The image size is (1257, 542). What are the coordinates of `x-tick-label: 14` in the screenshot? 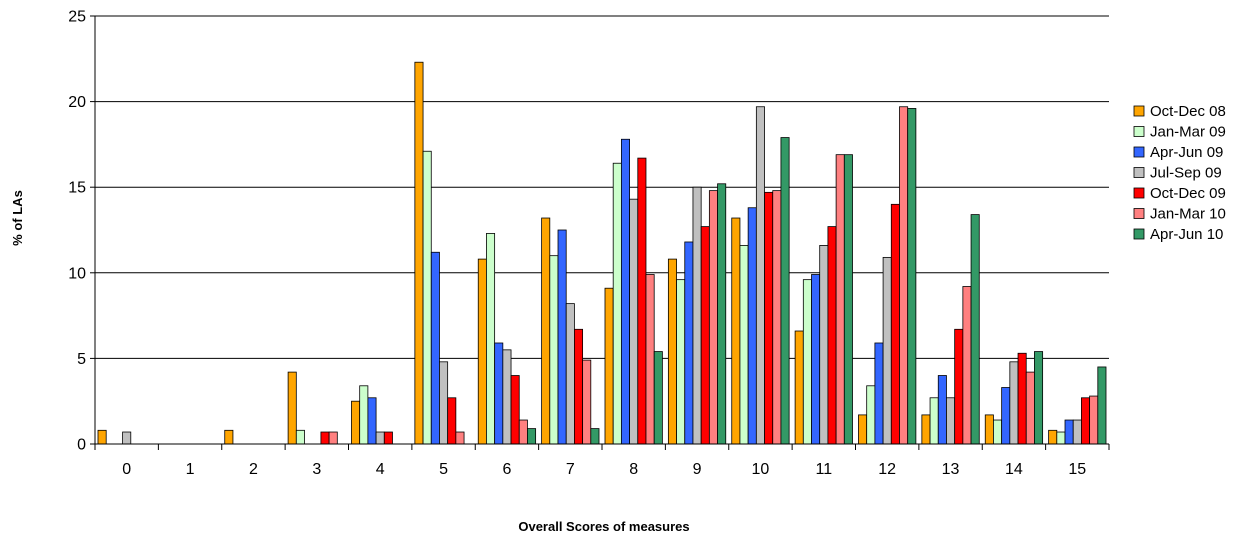 It's located at (1014, 469).